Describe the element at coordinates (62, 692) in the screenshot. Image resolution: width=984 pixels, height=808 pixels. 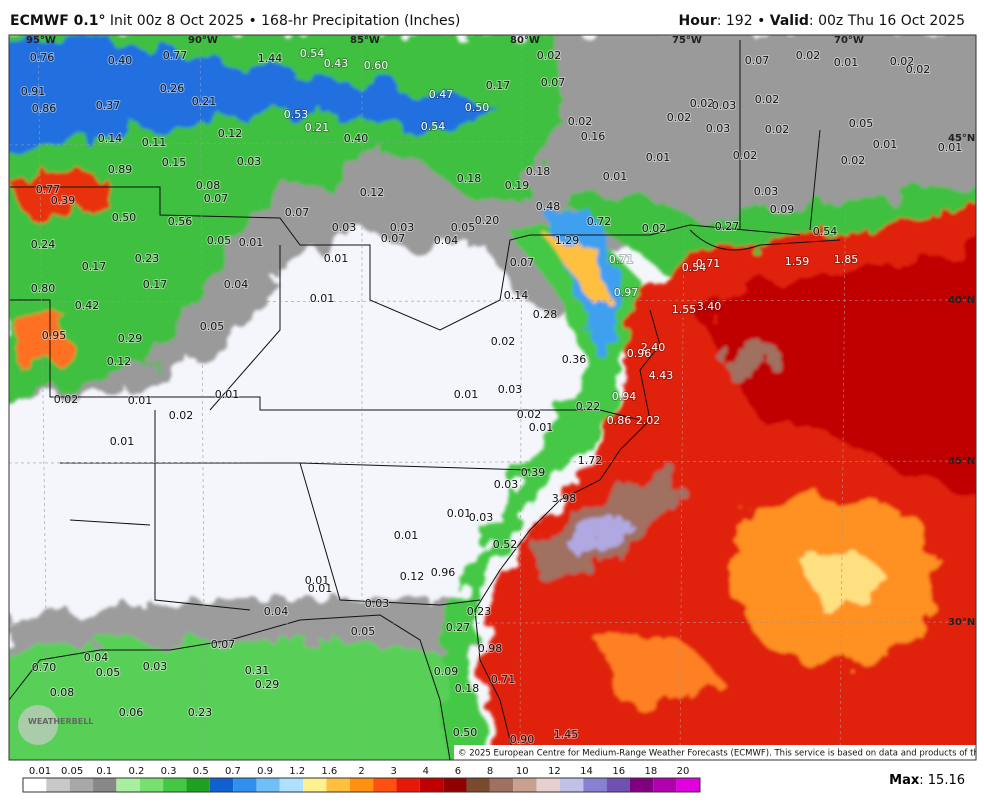
I see `precip-value: 0.08` at that location.